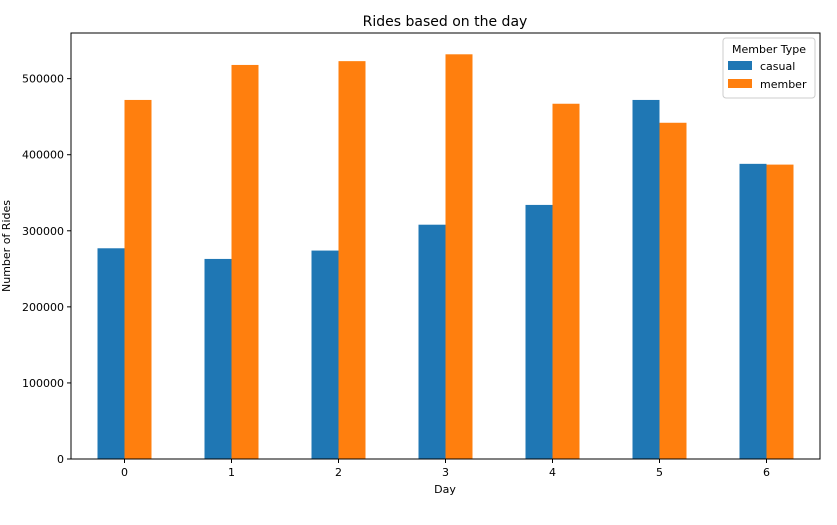  What do you see at coordinates (124, 472) in the screenshot?
I see `x-tick-label: 0` at bounding box center [124, 472].